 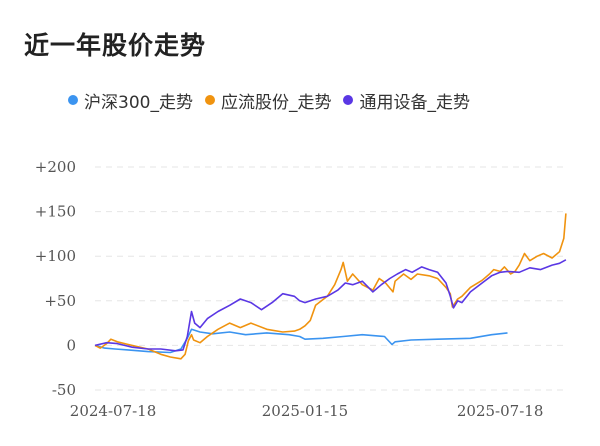 I want to click on y-tick-label: 0, so click(x=71, y=345).